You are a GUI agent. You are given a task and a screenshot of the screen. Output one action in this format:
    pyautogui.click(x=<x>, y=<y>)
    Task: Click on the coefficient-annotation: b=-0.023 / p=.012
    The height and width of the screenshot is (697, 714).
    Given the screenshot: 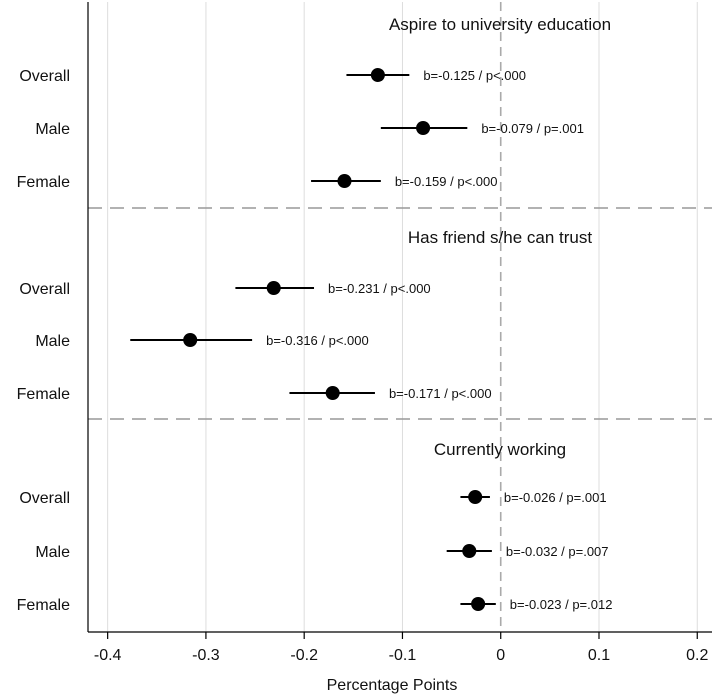 What is the action you would take?
    pyautogui.click(x=561, y=604)
    